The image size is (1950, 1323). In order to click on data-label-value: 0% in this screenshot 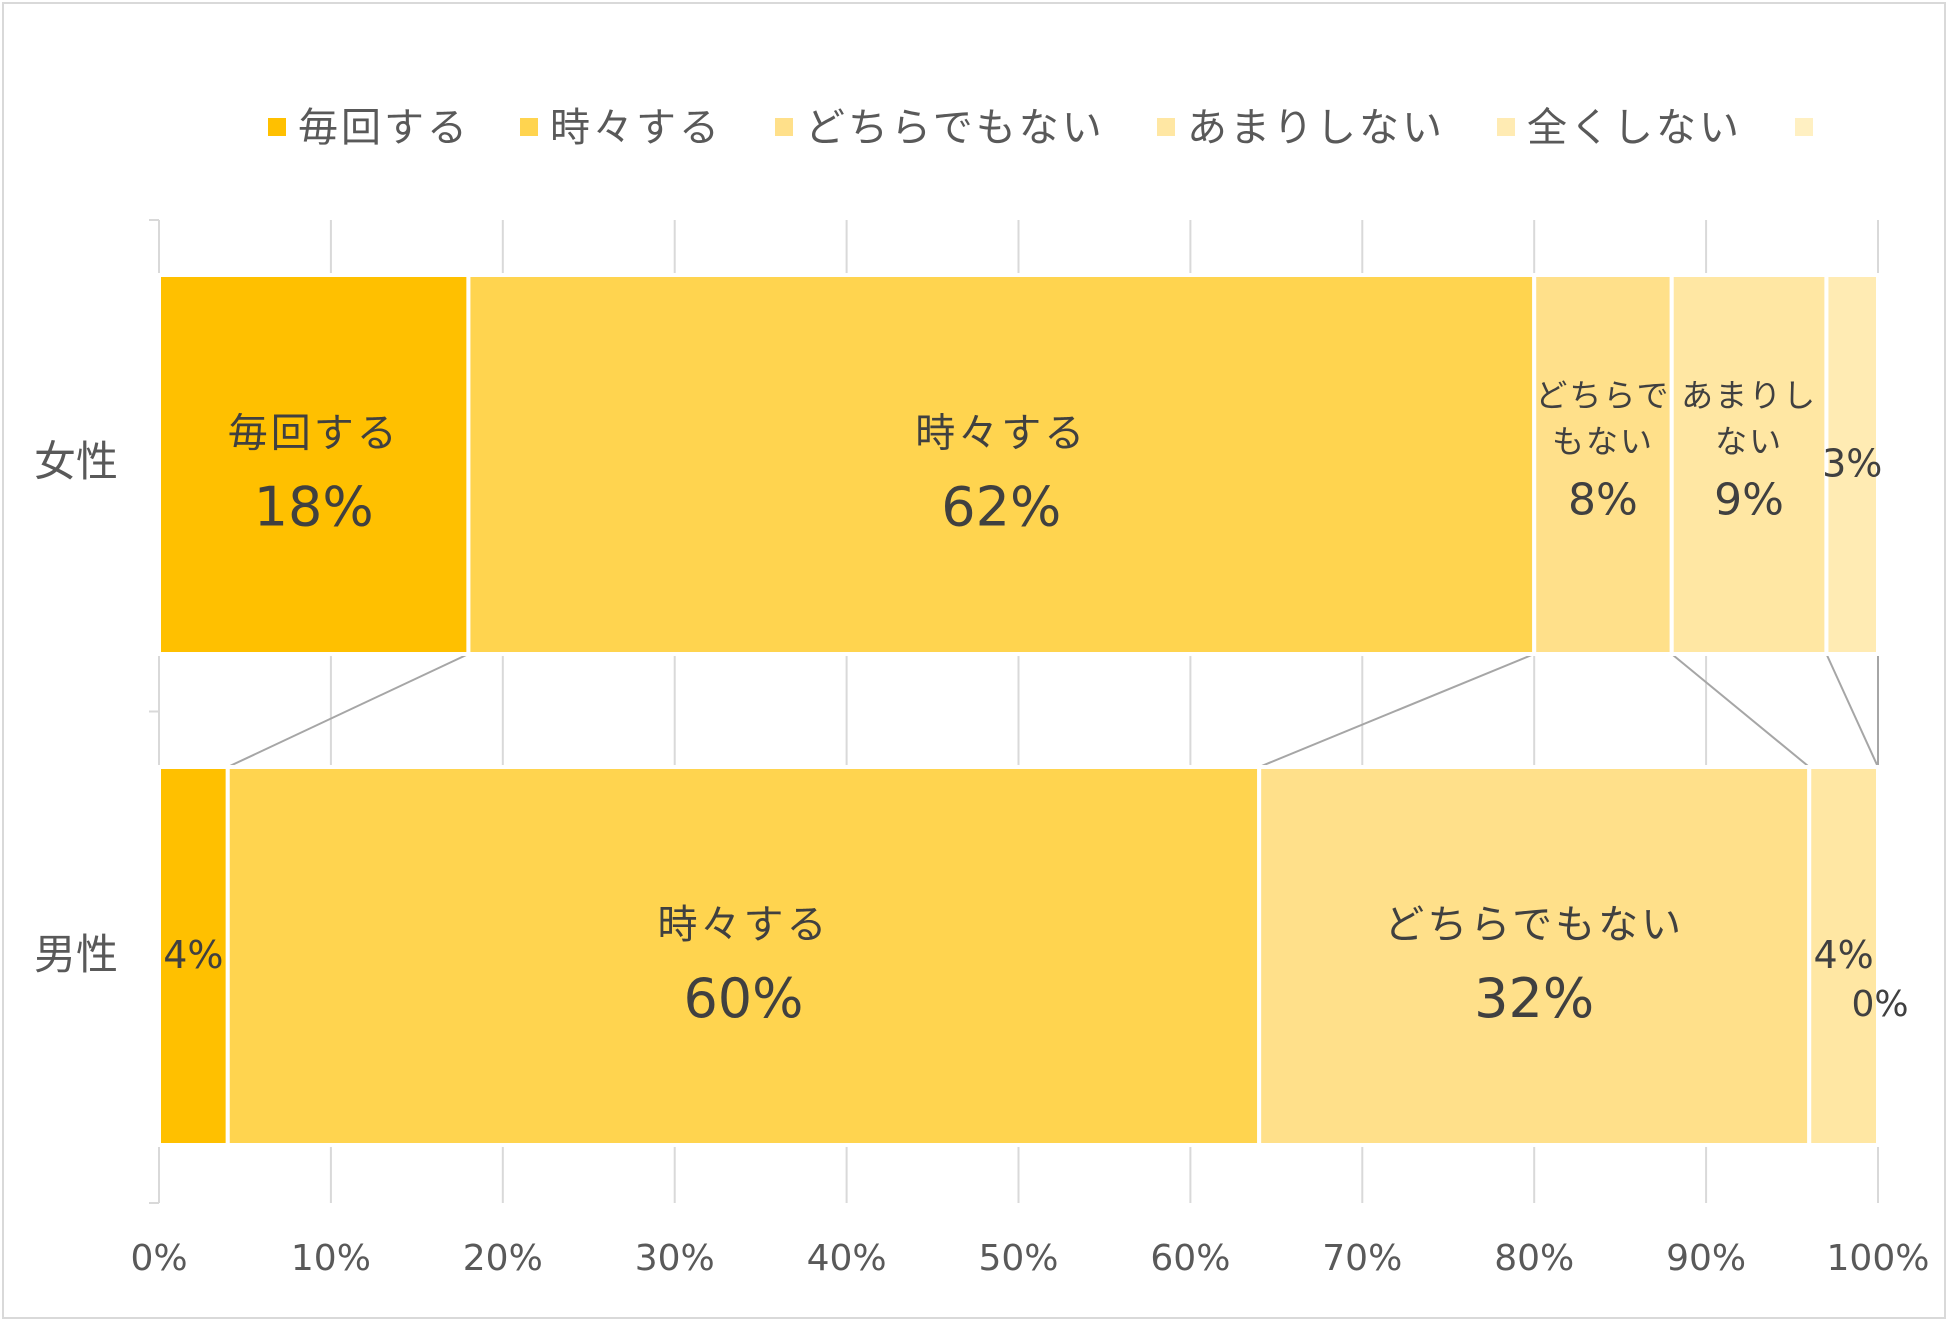, I will do `click(1879, 1004)`.